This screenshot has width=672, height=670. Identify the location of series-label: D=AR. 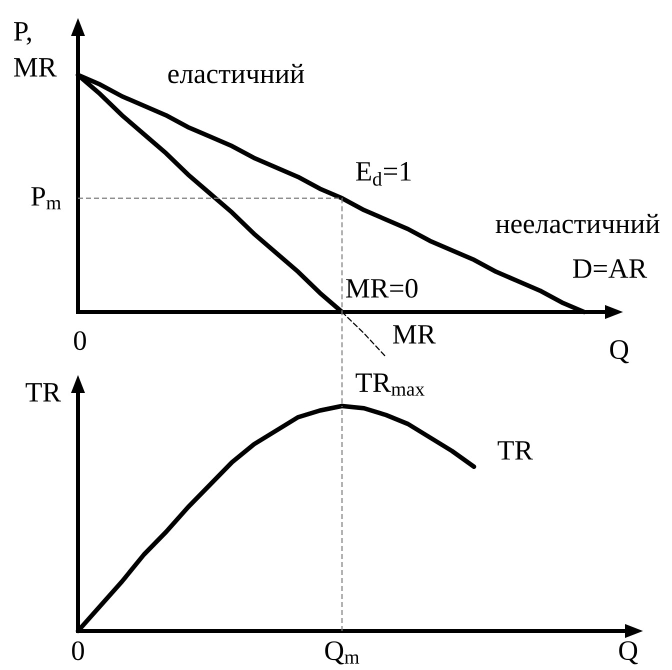
(610, 268).